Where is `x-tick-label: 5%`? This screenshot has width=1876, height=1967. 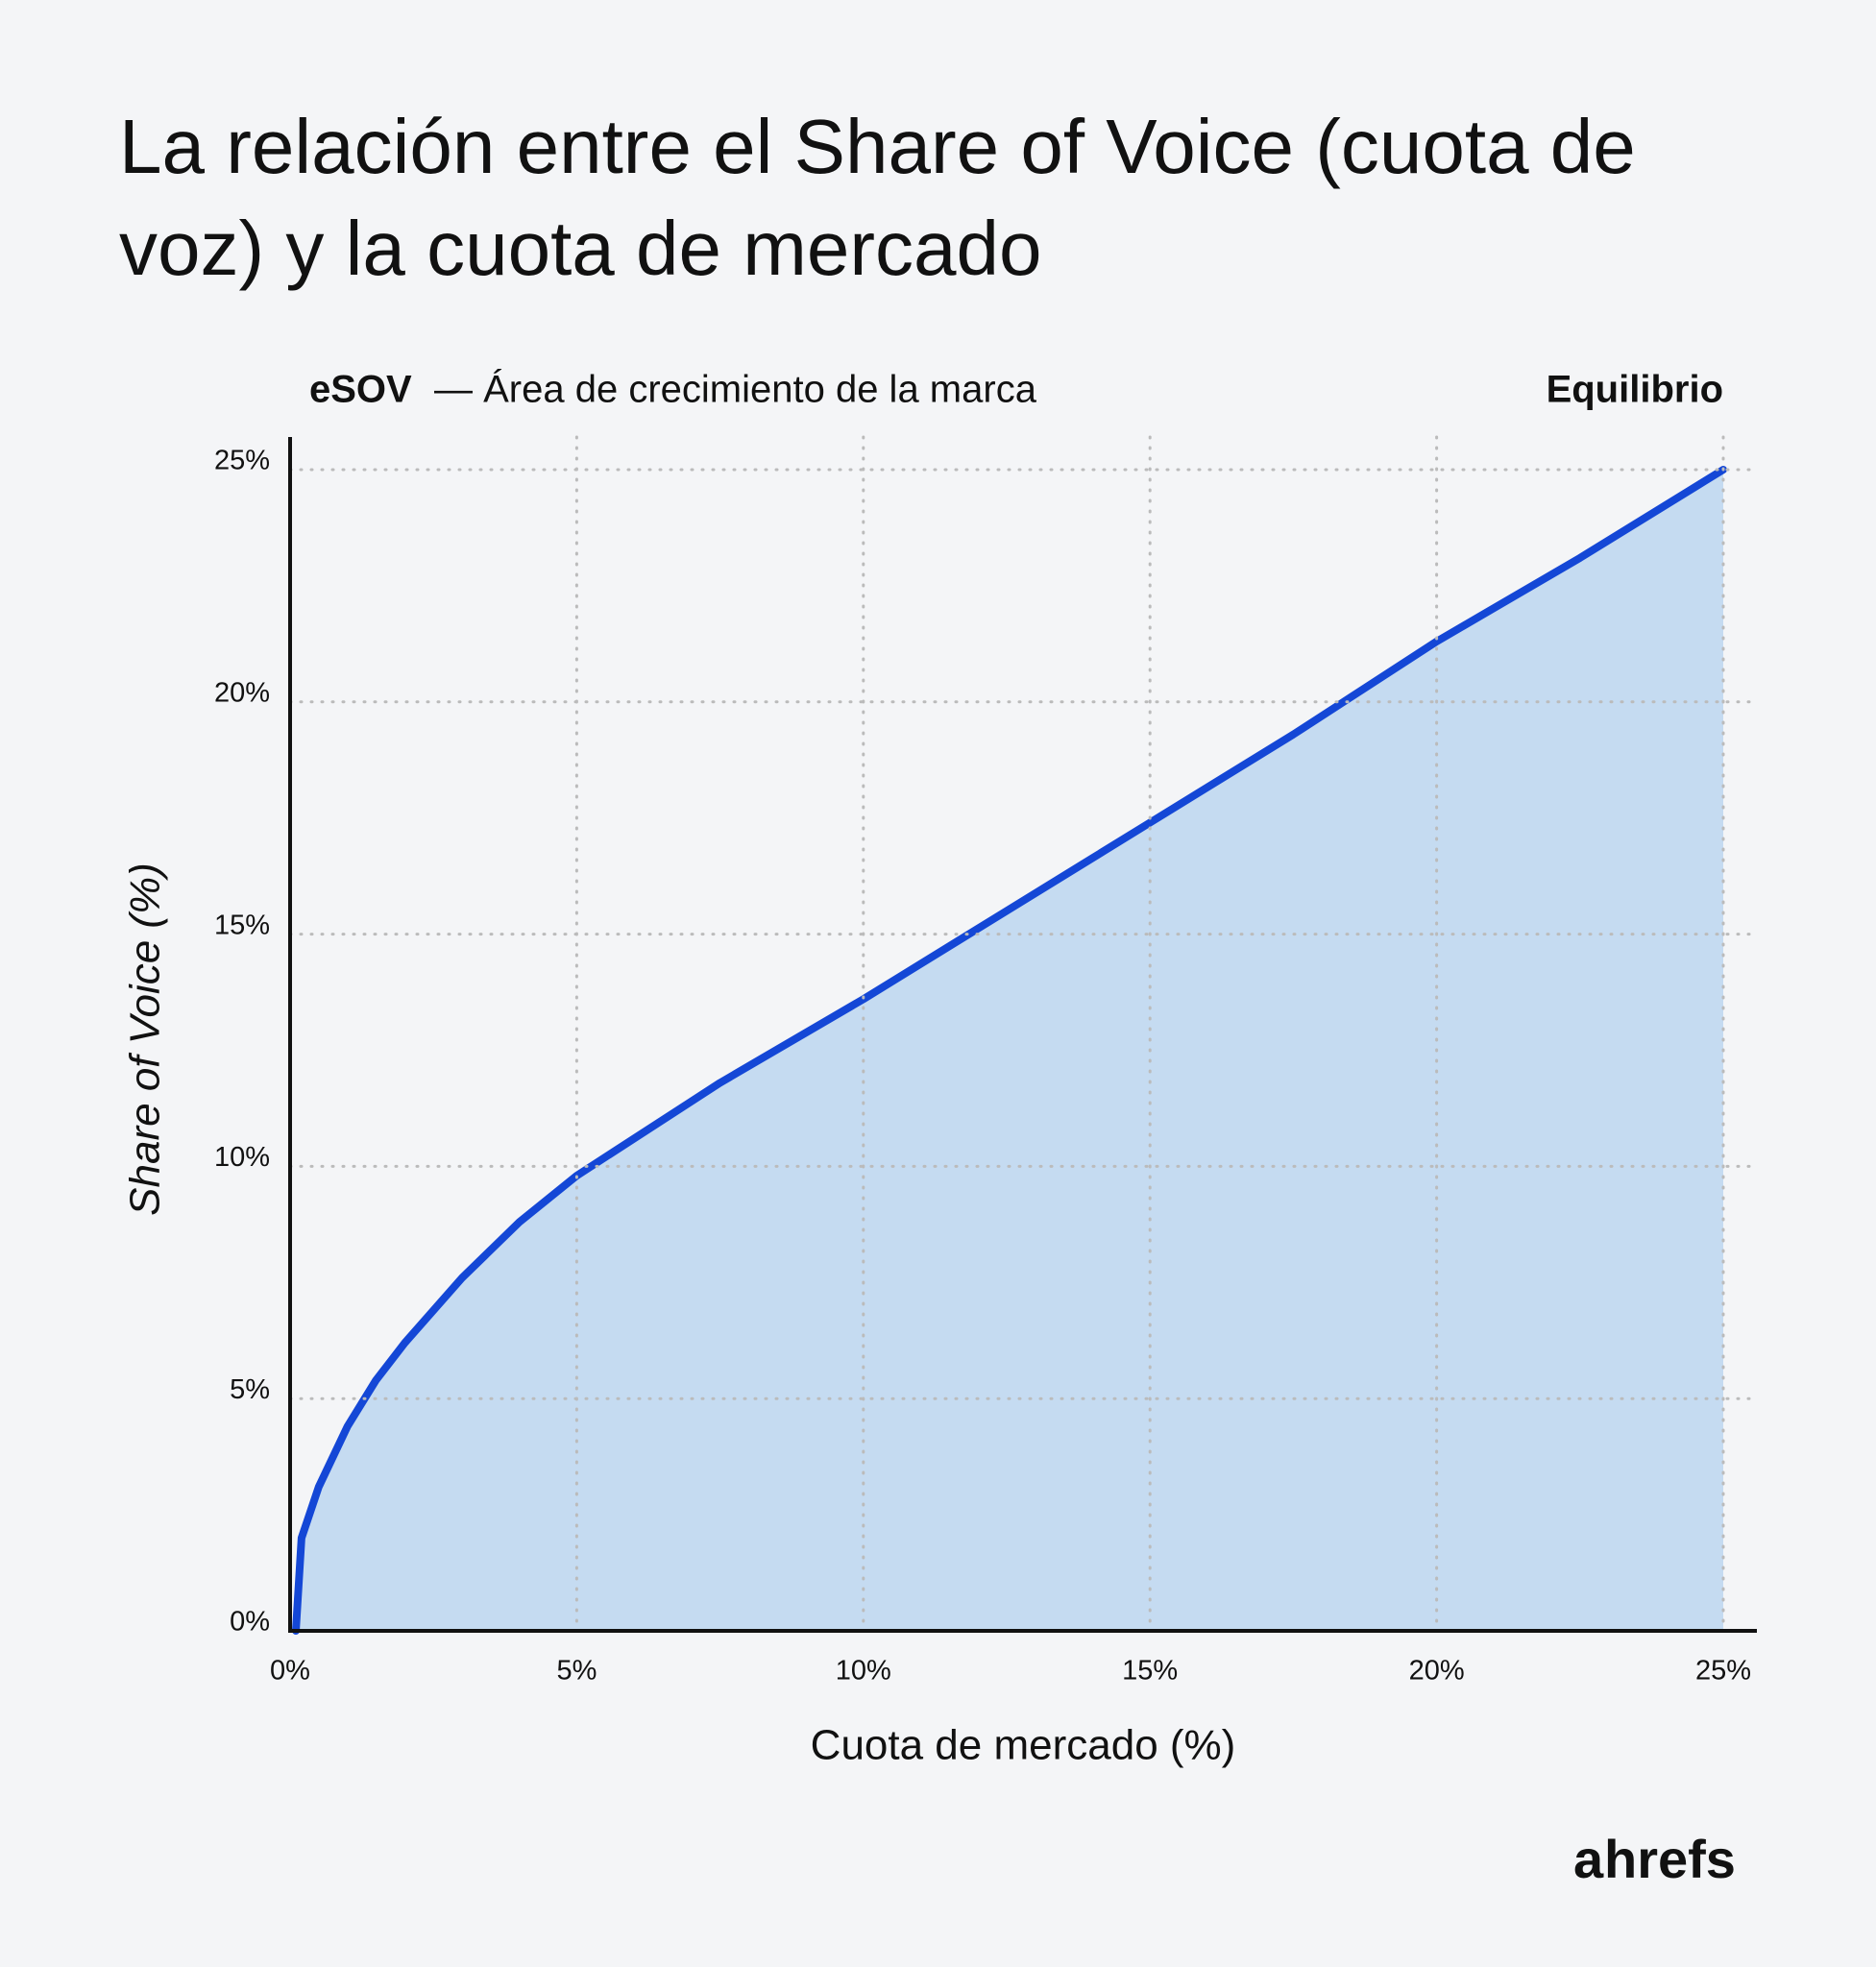 x-tick-label: 5% is located at coordinates (576, 1671).